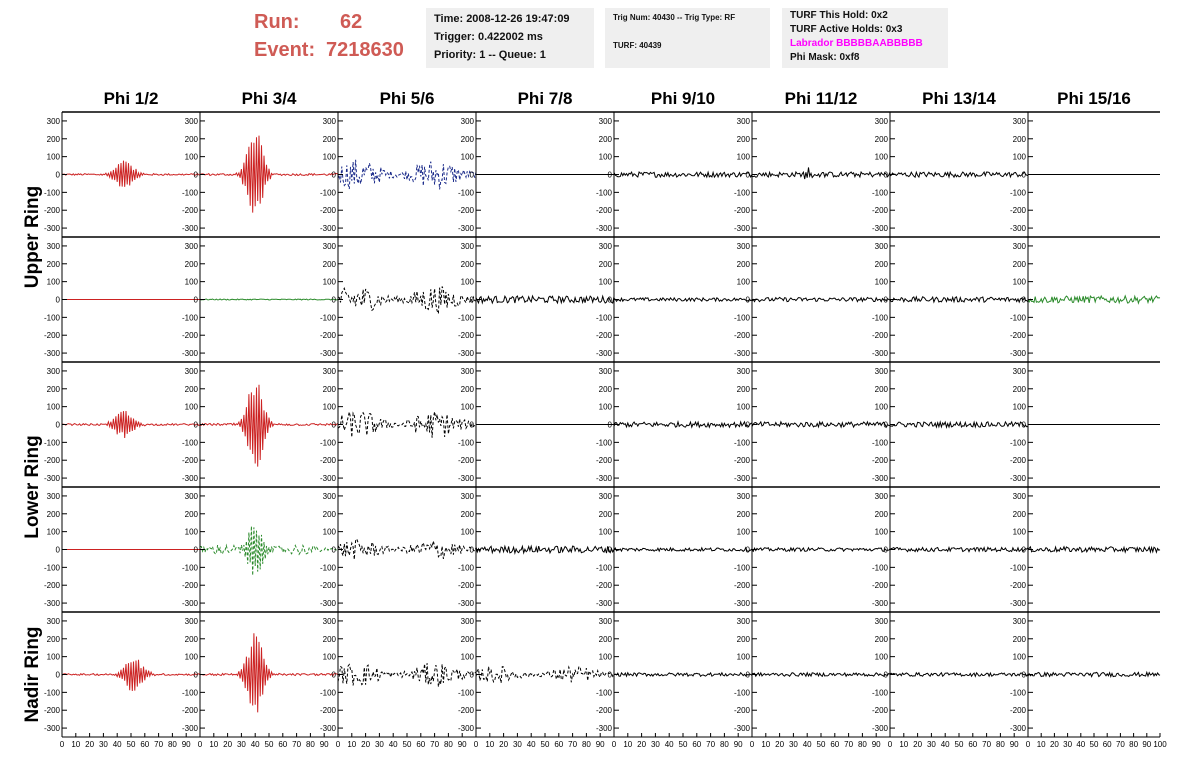  What do you see at coordinates (683, 98) in the screenshot?
I see `column-title: Phi 9/10` at bounding box center [683, 98].